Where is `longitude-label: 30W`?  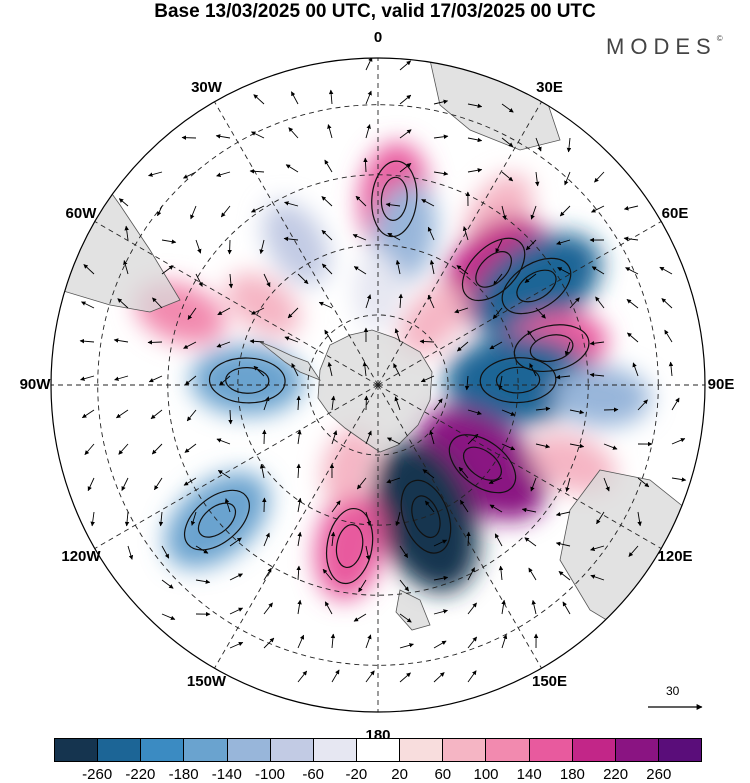
longitude-label: 30W is located at coordinates (206, 87).